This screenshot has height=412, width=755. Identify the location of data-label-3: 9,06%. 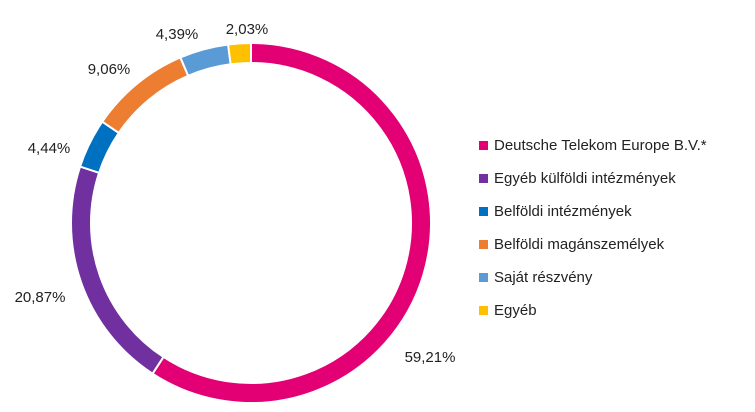
(109, 69).